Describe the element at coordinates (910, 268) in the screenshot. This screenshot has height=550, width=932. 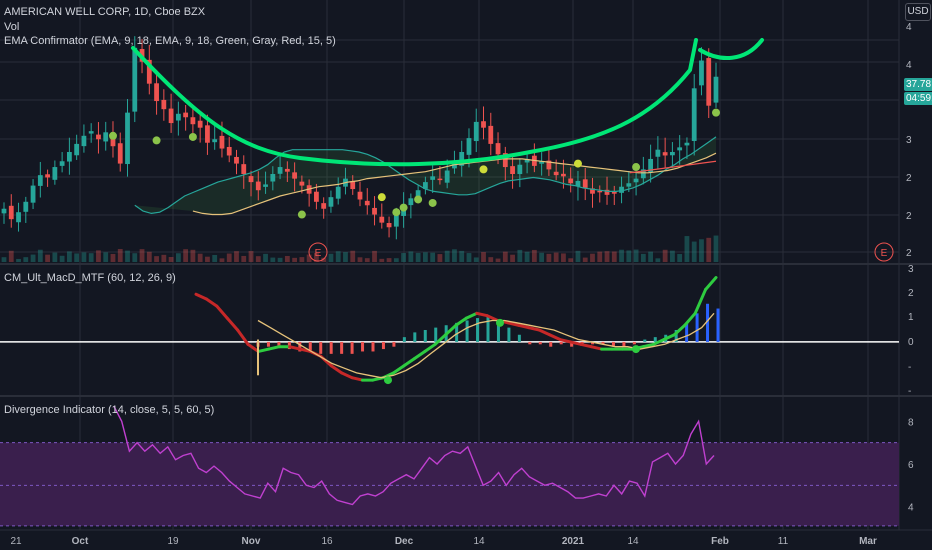
I see `y-axis: 4 4 3 2 2 2 3 2 1 0 - - 8 6 4` at that location.